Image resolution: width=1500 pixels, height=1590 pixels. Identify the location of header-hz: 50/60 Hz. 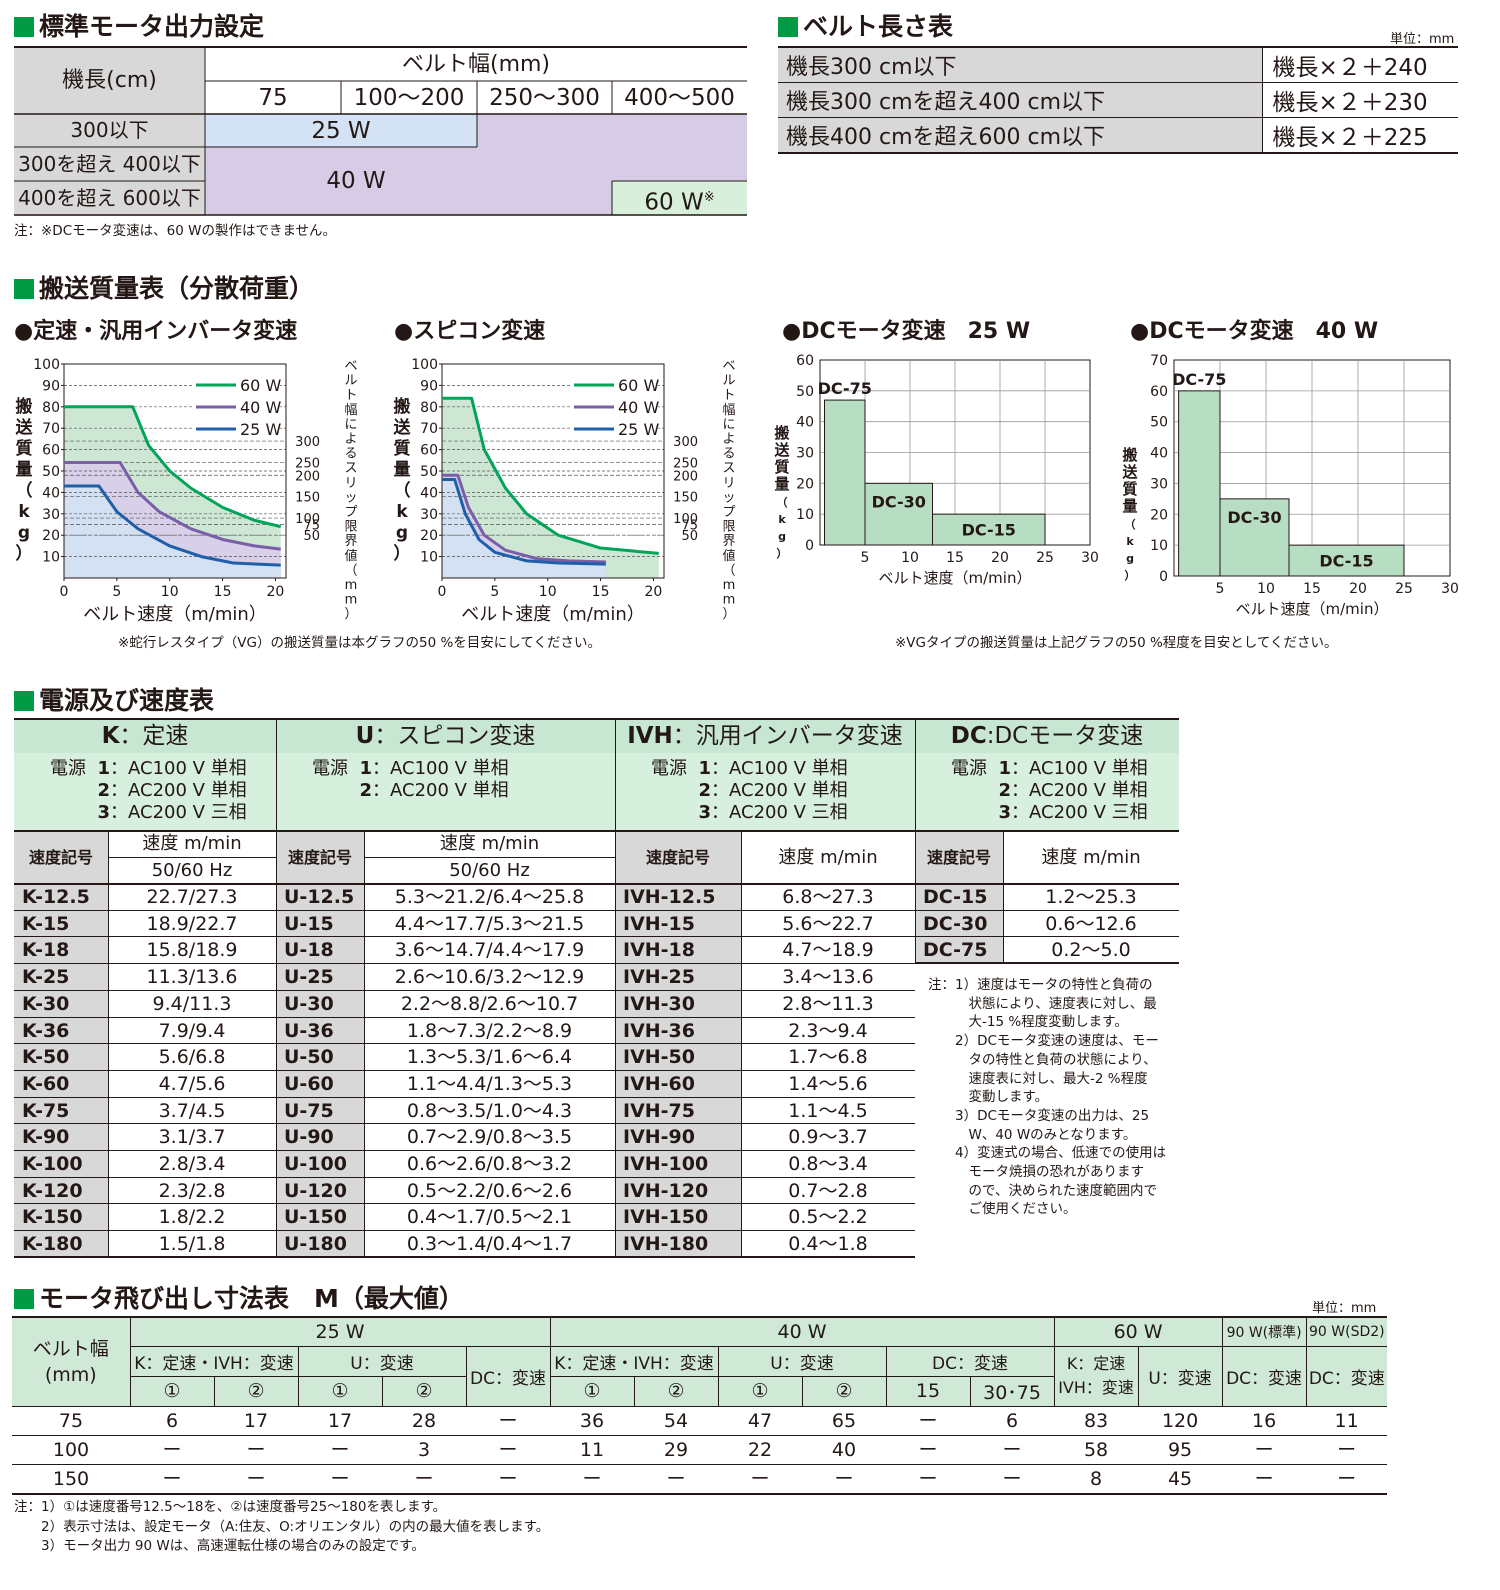
(192, 870).